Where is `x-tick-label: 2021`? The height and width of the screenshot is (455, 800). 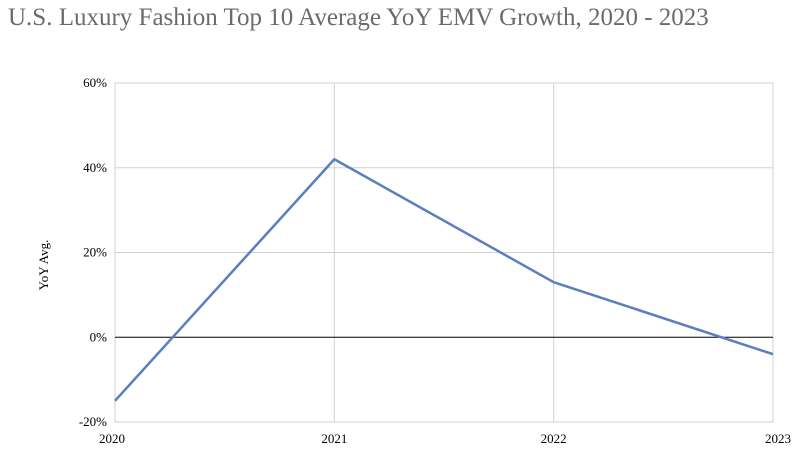
x-tick-label: 2021 is located at coordinates (334, 438).